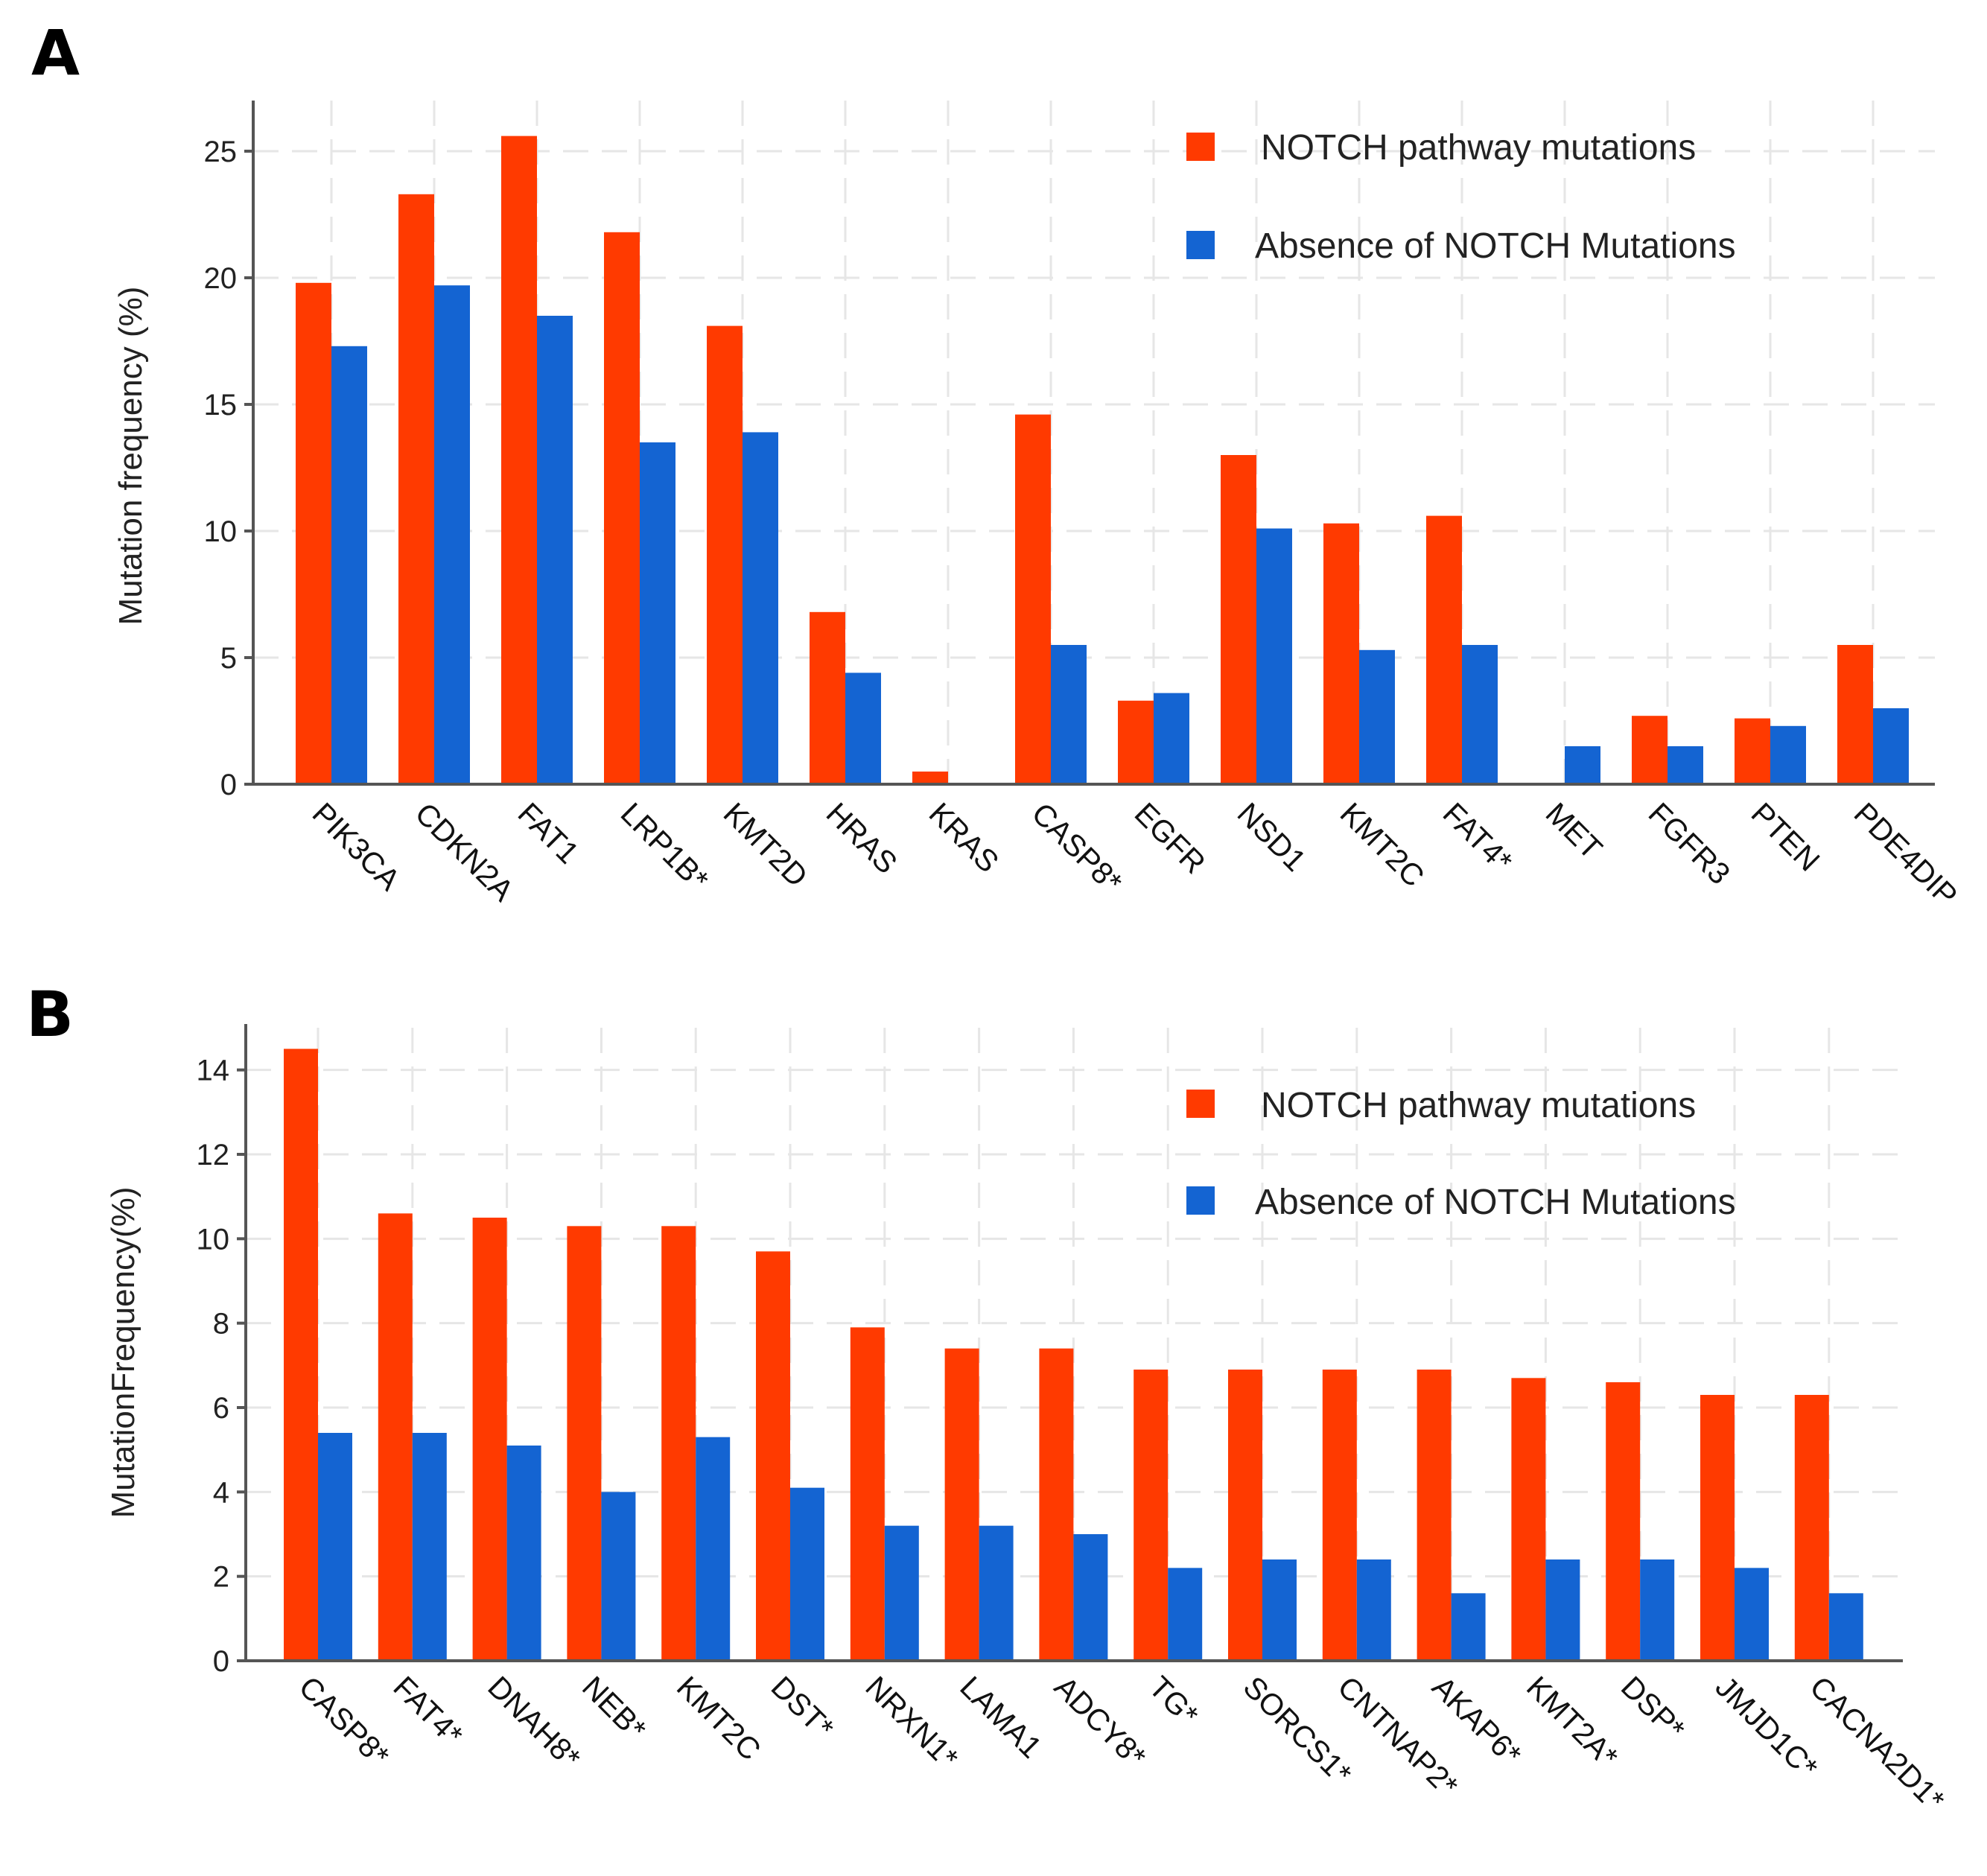 Image resolution: width=1987 pixels, height=1876 pixels. Describe the element at coordinates (1767, 1727) in the screenshot. I see `x-category-label: JMJD1C*` at that location.